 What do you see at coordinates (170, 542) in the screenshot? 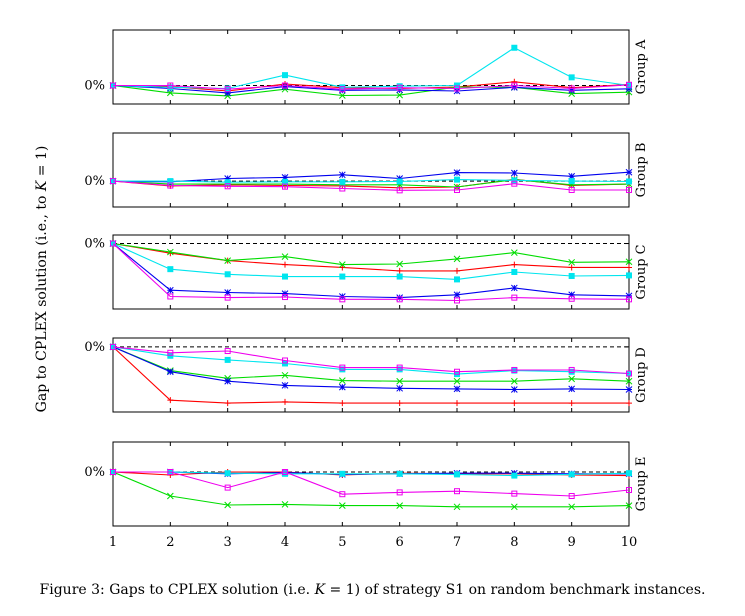
I see `x-tick-label: 2` at bounding box center [170, 542].